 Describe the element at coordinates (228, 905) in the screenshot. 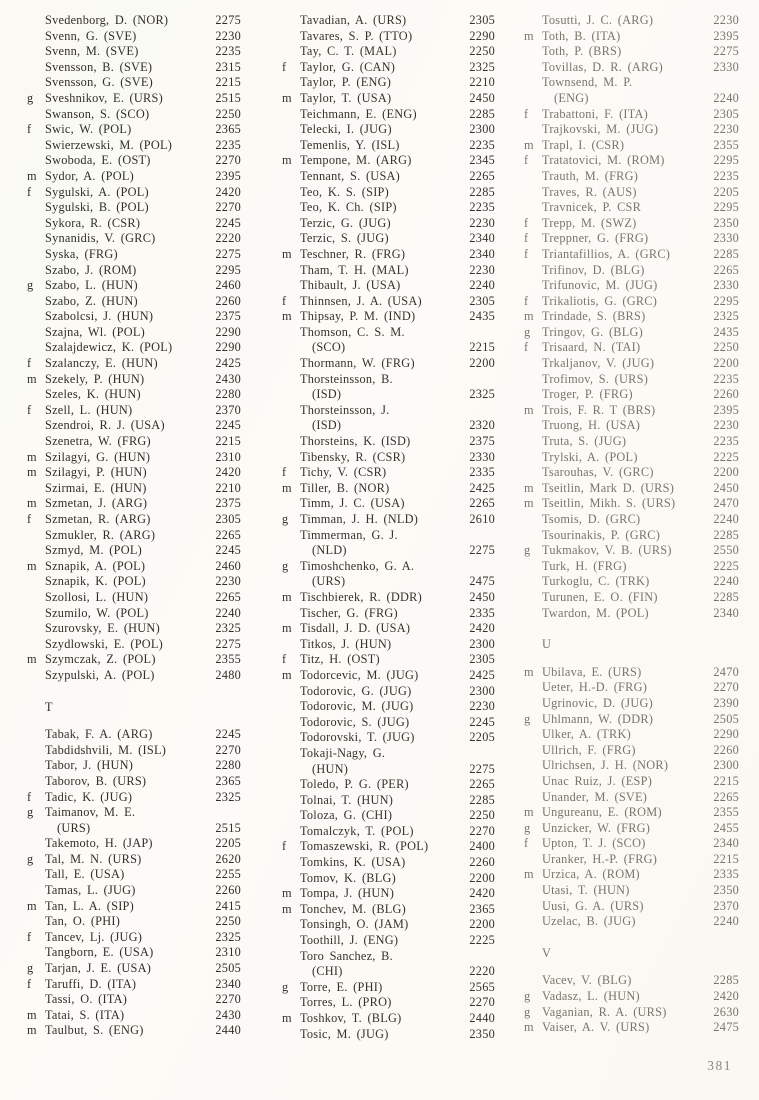

I see `rating: 2415` at that location.